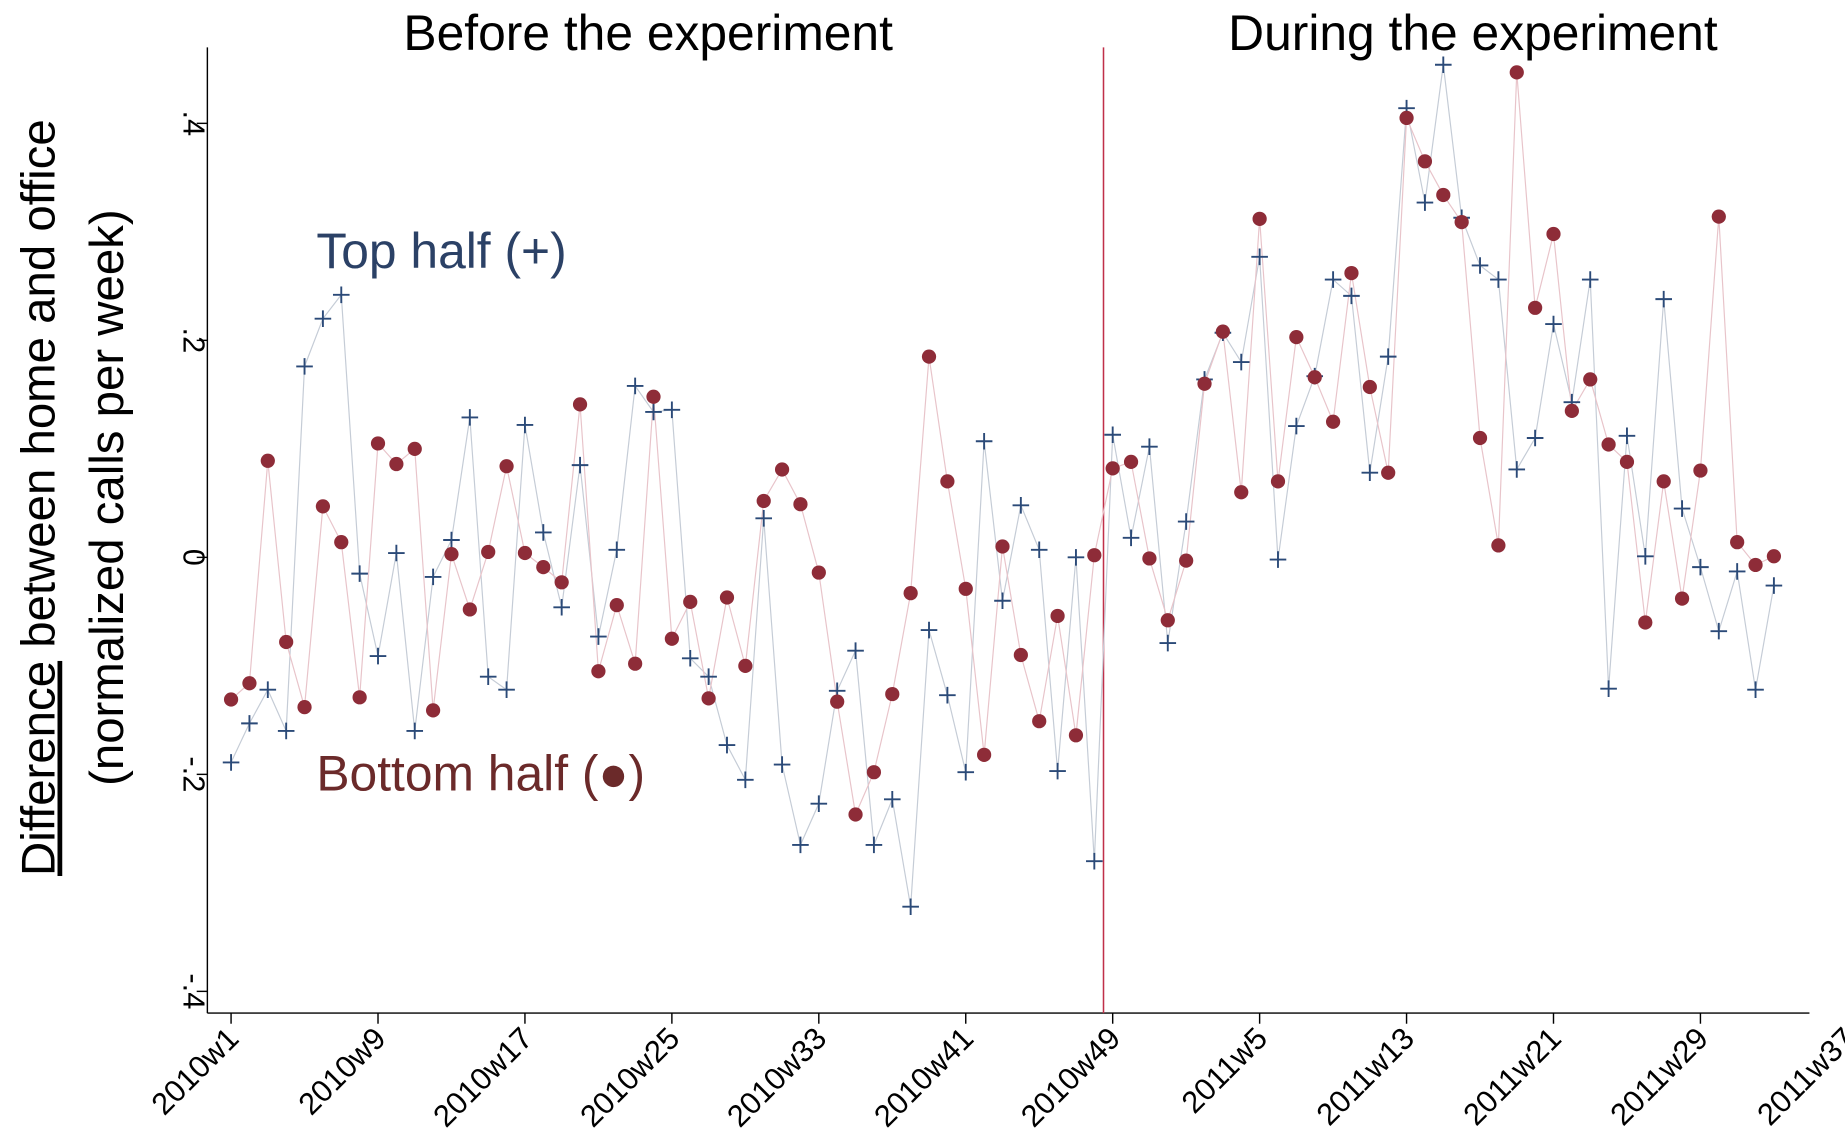 The image size is (1845, 1128). Describe the element at coordinates (776, 1074) in the screenshot. I see `x-tick-label: 2010w33` at that location.